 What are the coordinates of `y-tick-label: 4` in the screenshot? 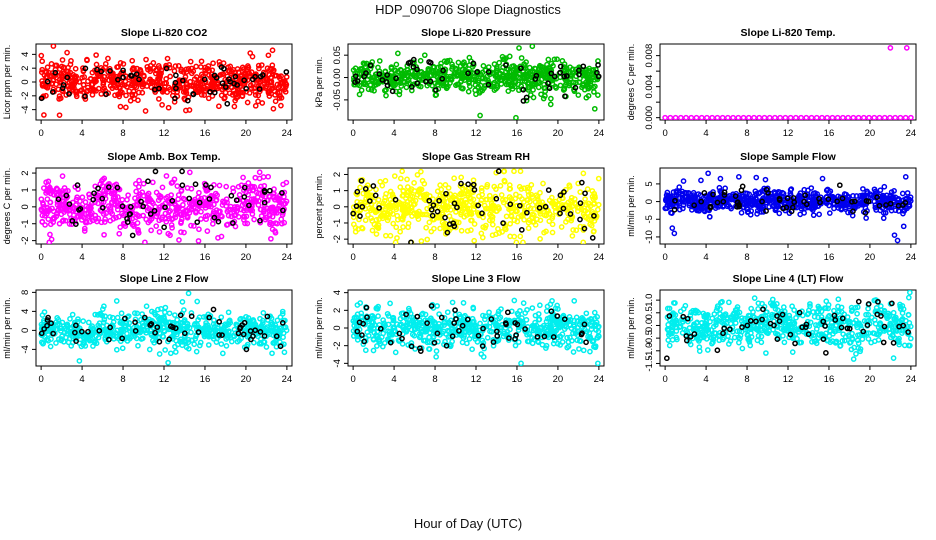 It's located at (337, 292).